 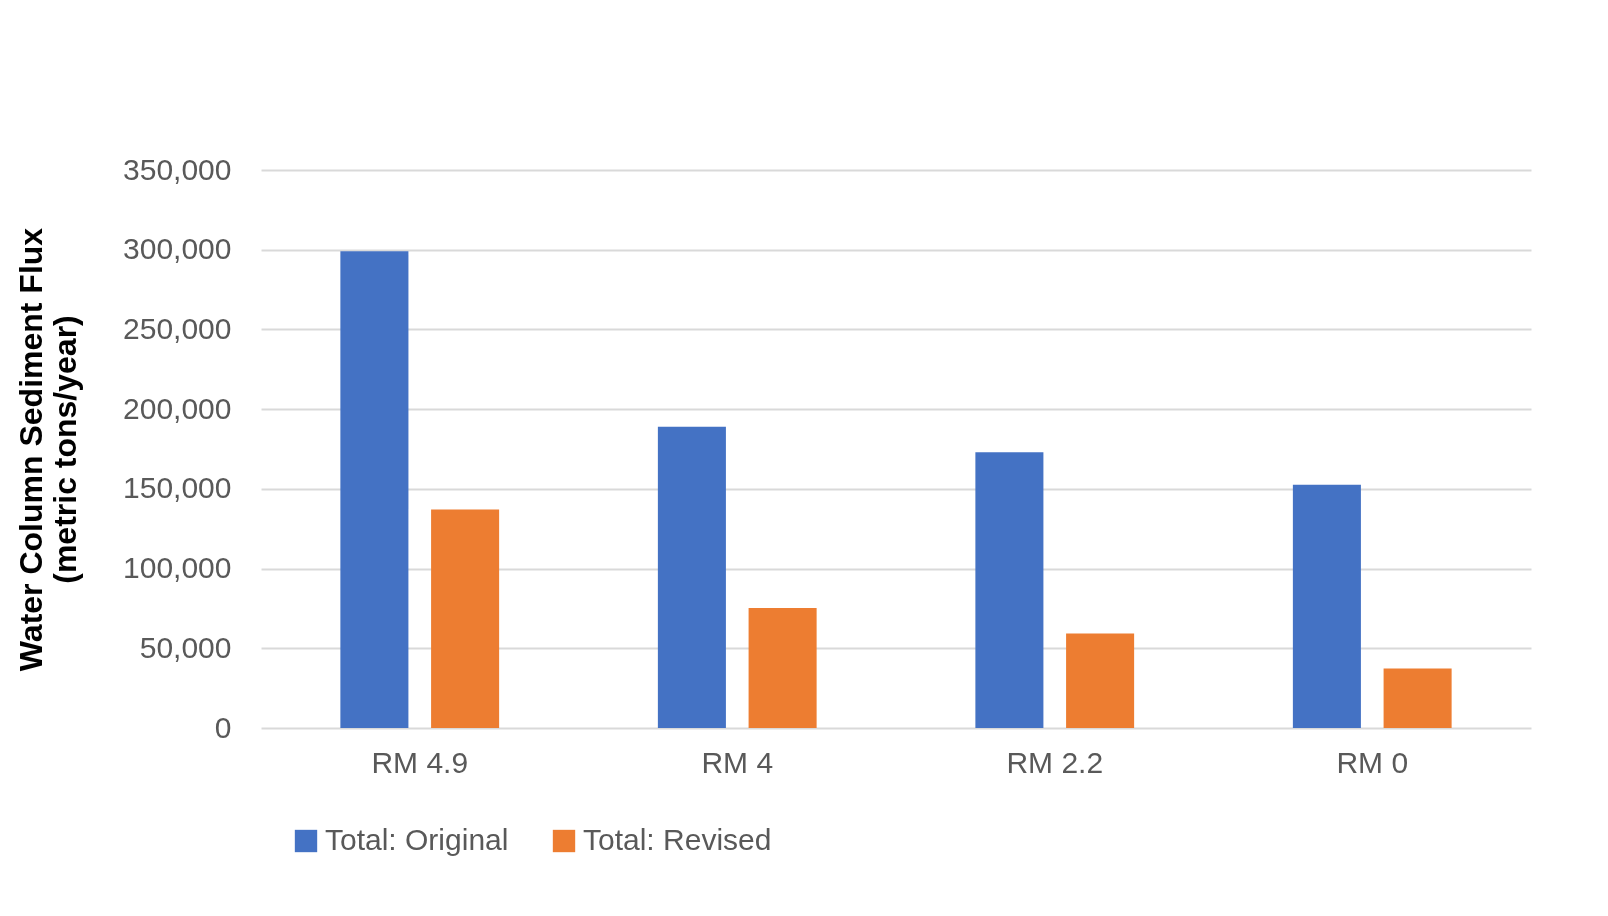 I want to click on x-tick-label: RM 4, so click(x=737, y=762).